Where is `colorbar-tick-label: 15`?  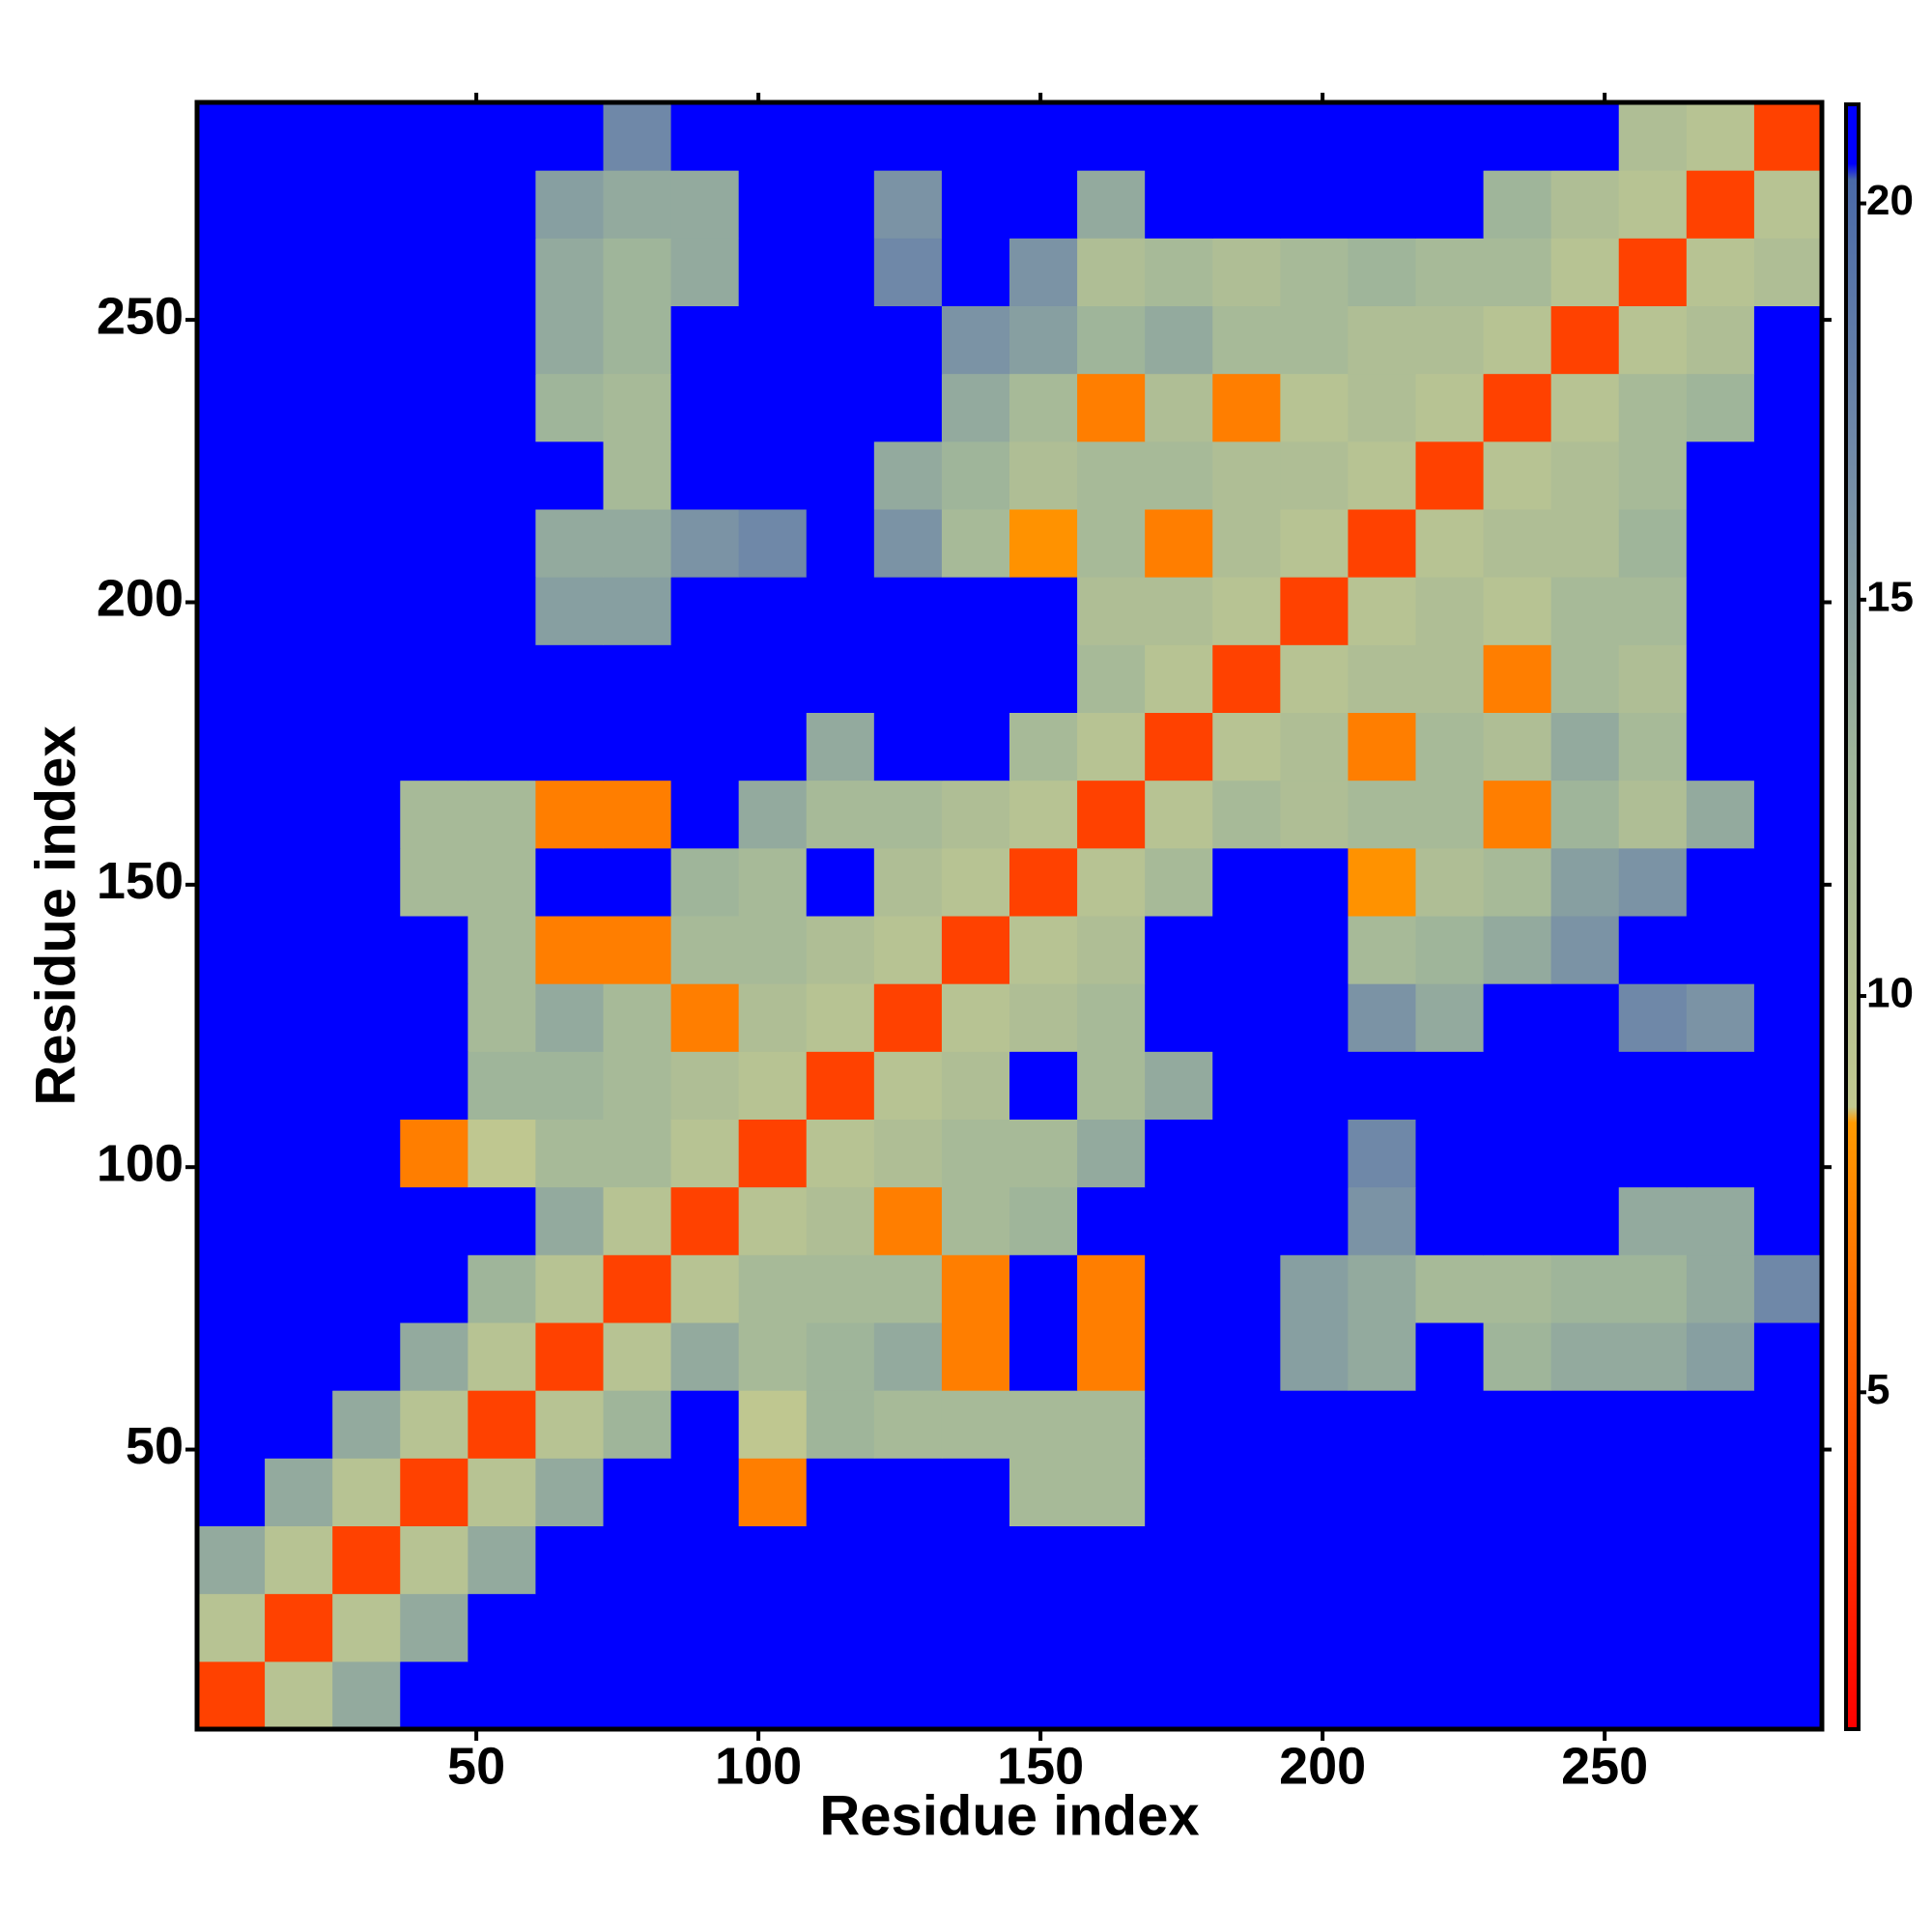
colorbar-tick-label: 15 is located at coordinates (1890, 596).